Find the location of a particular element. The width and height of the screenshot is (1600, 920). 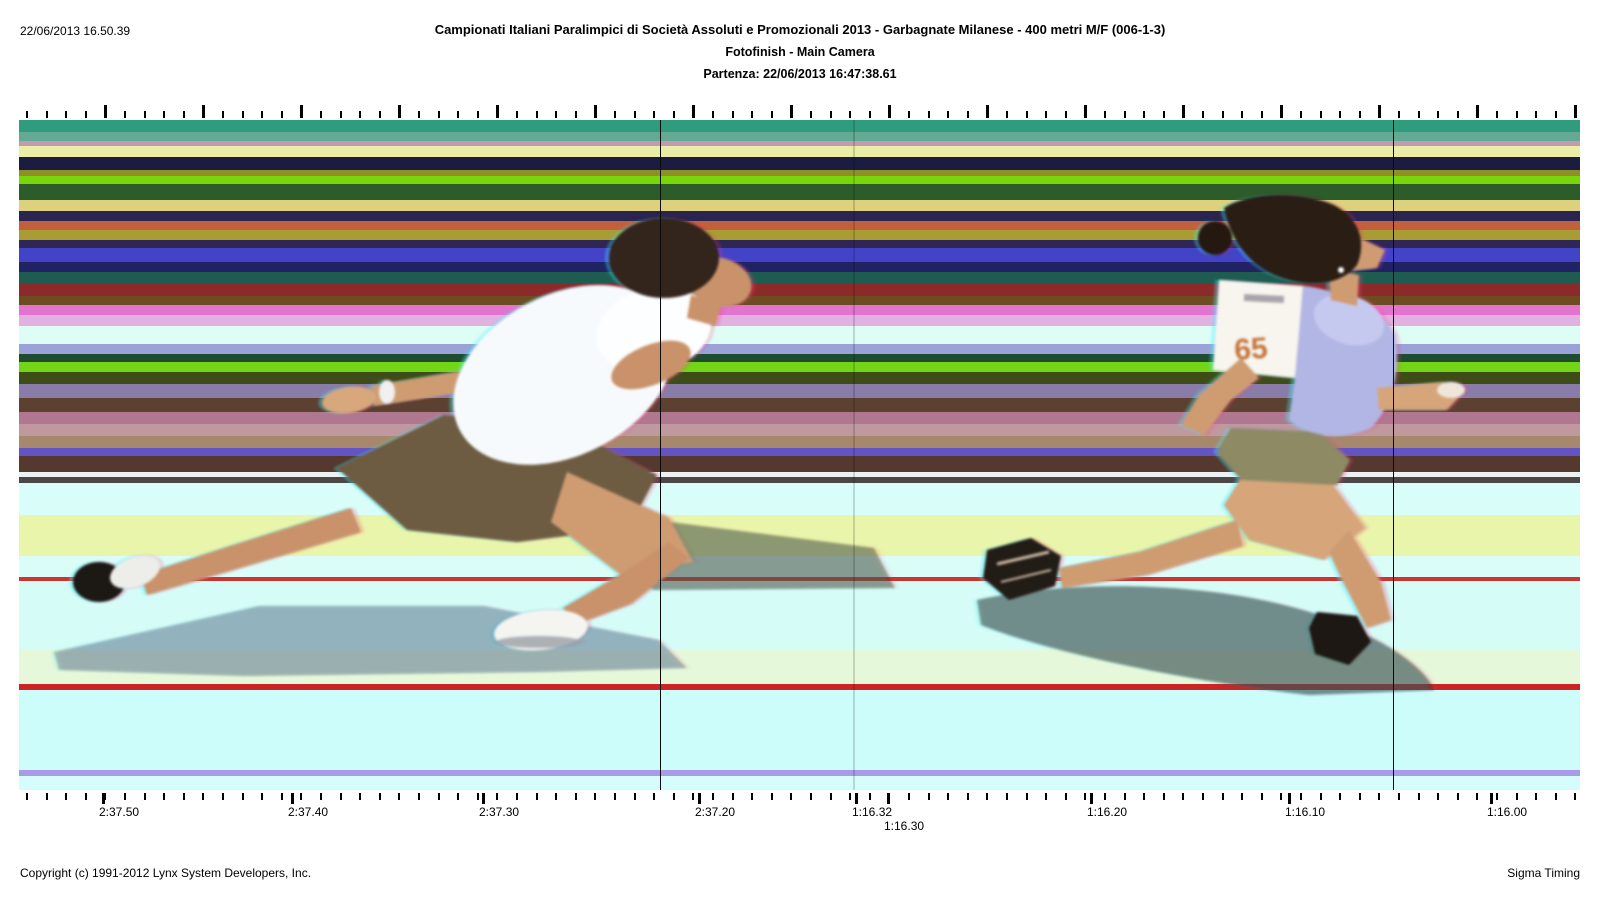

start-time-label: Partenza: 22/06/2013 16:47:38.61 is located at coordinates (800, 74).